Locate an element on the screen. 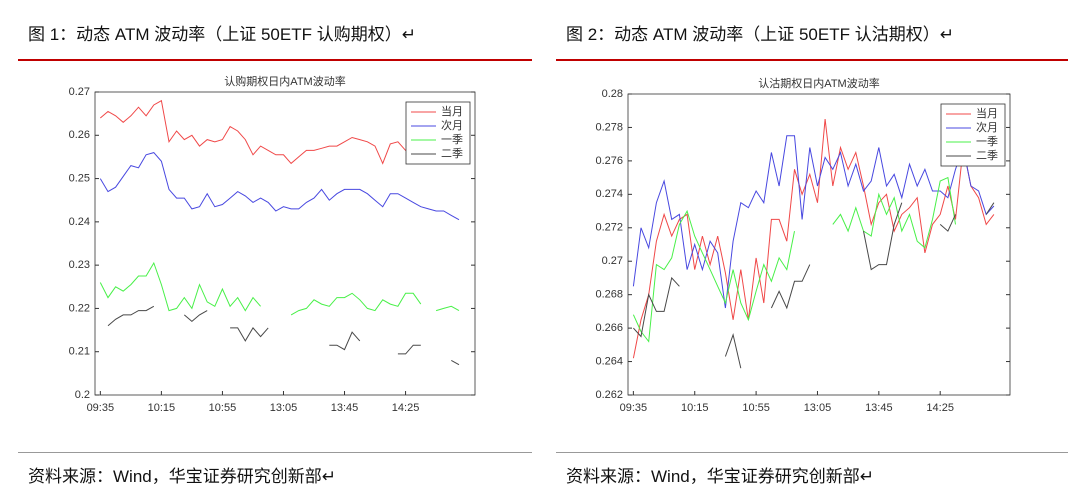  y-tick-label: 0.262 is located at coordinates (609, 395).